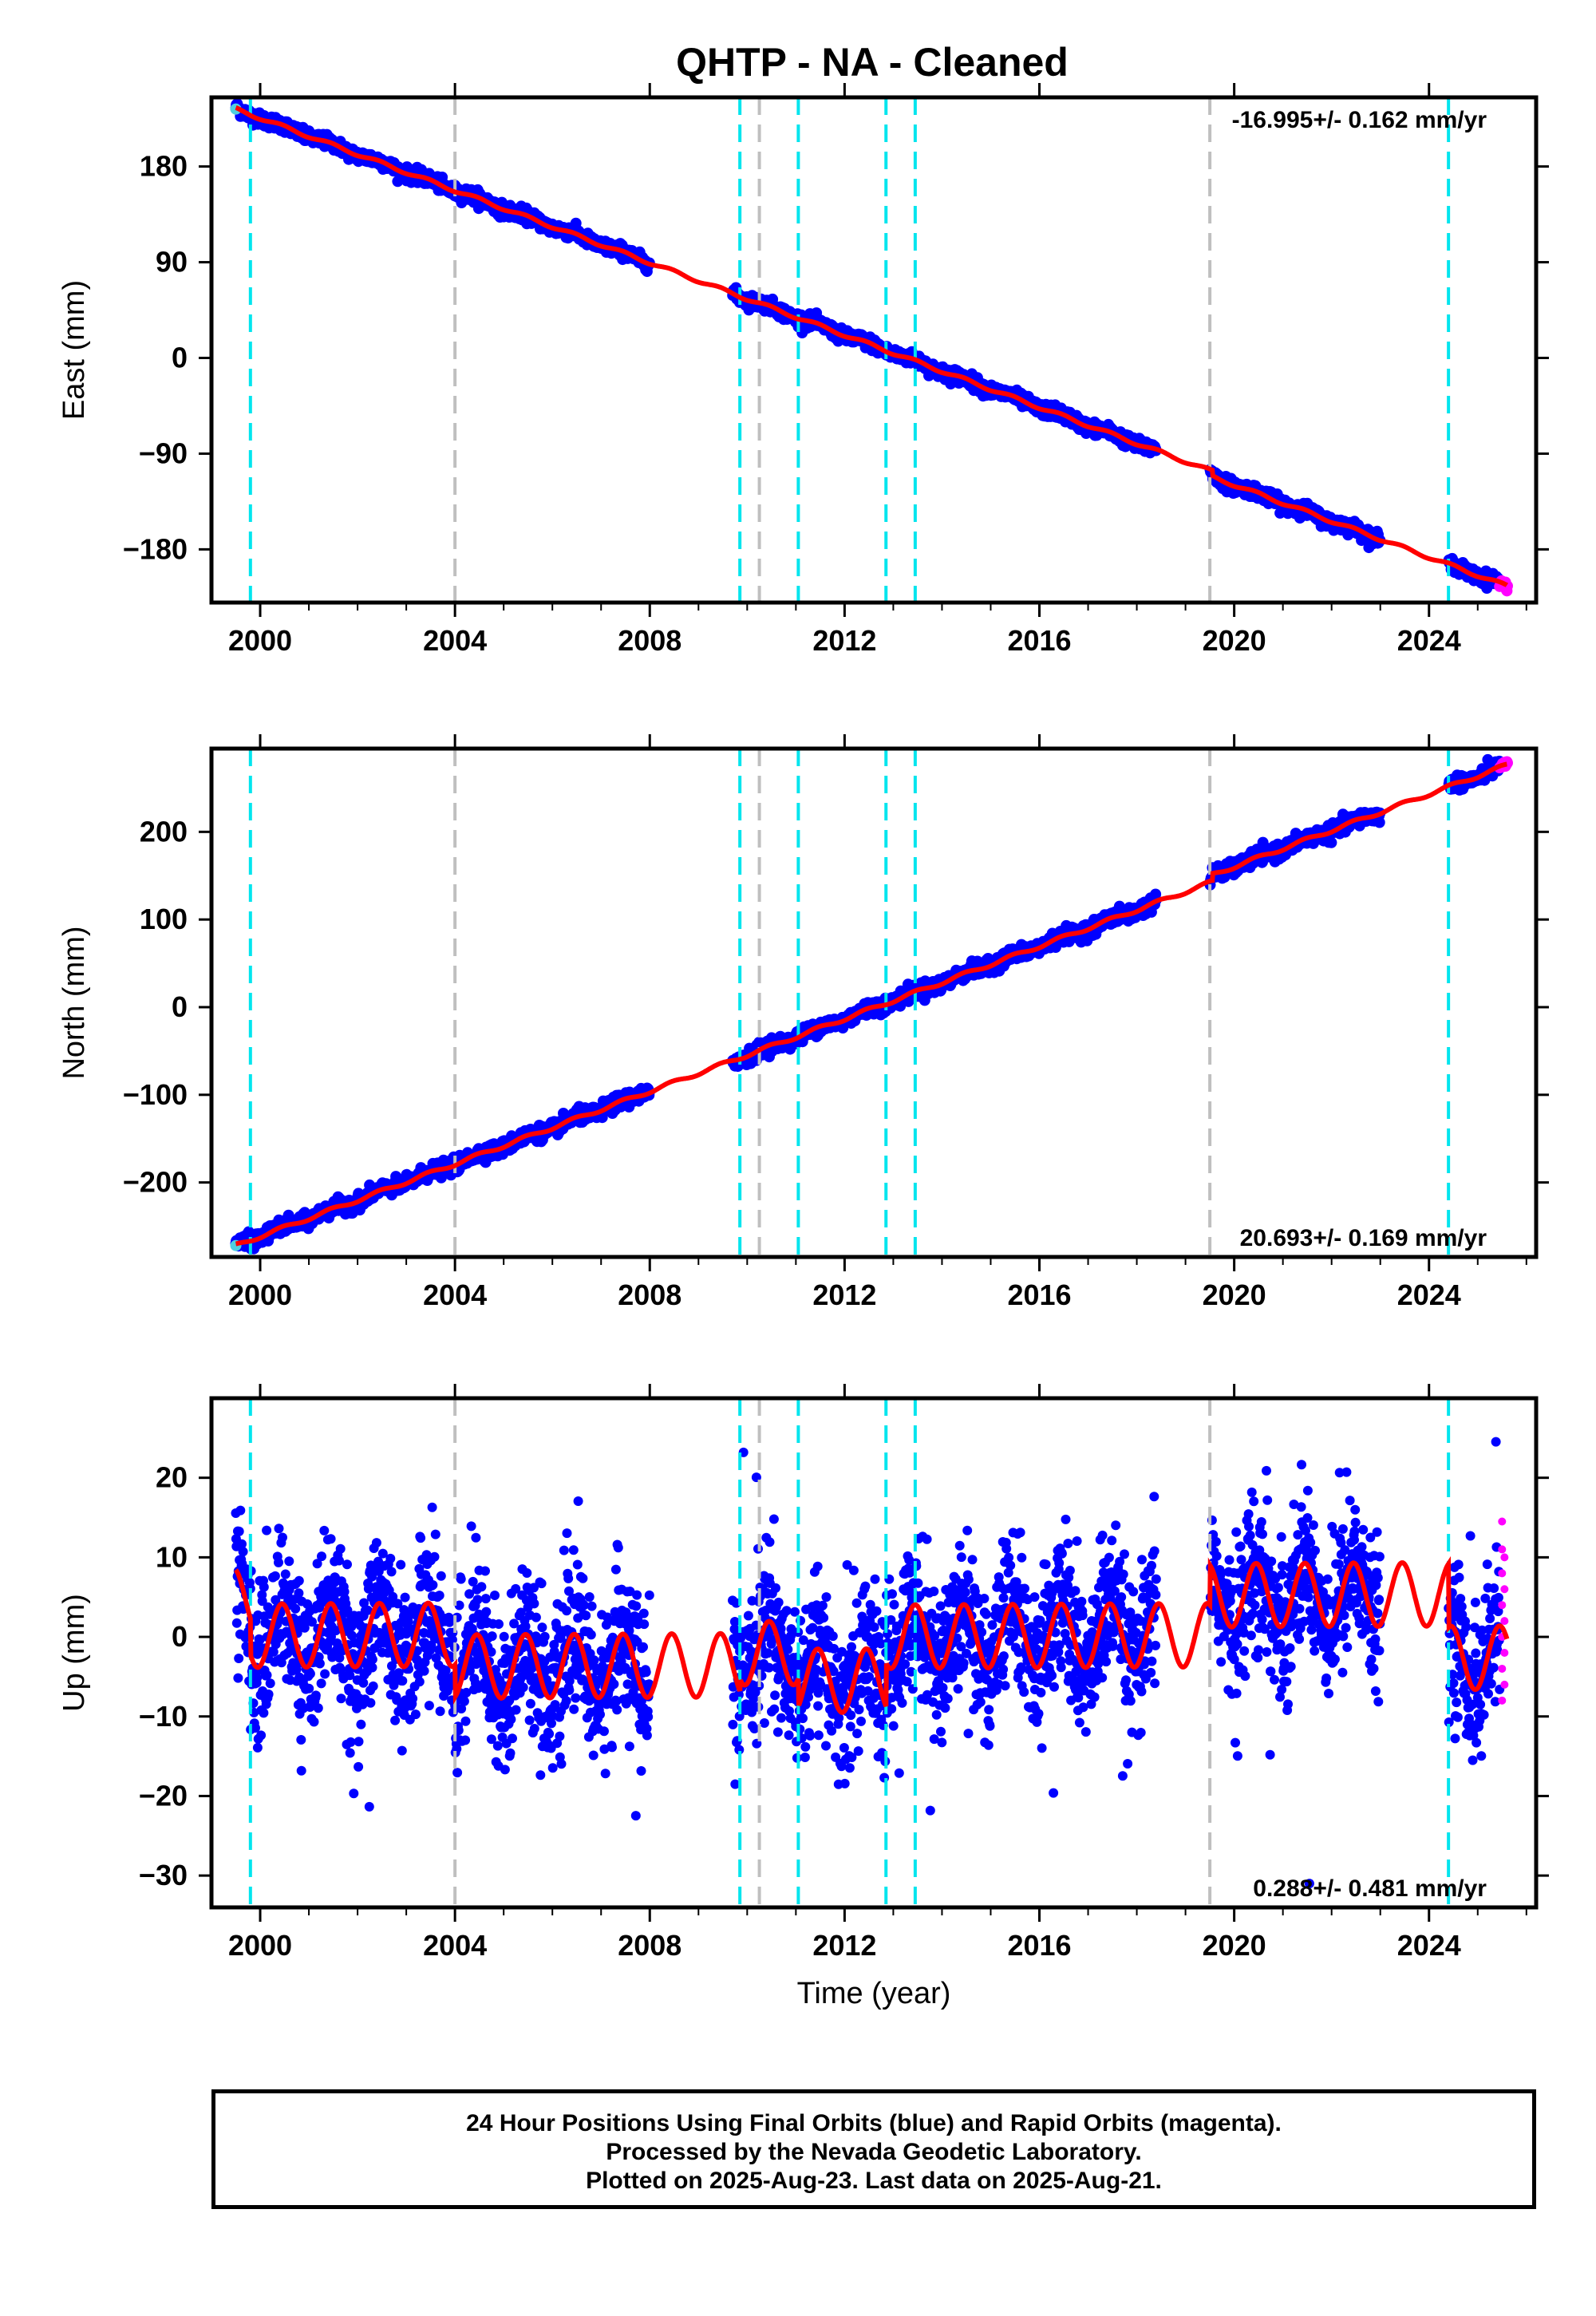  I want to click on y-tick-label: −200, so click(155, 1182).